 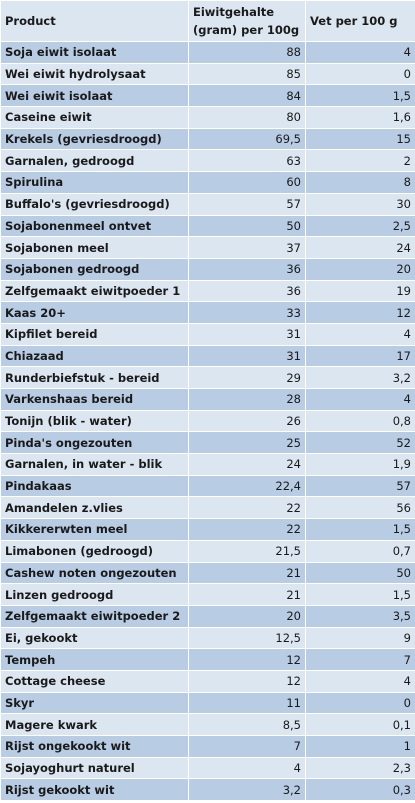 I want to click on table-row: Sojayoghurt naturel 4 2,3, so click(x=207, y=768).